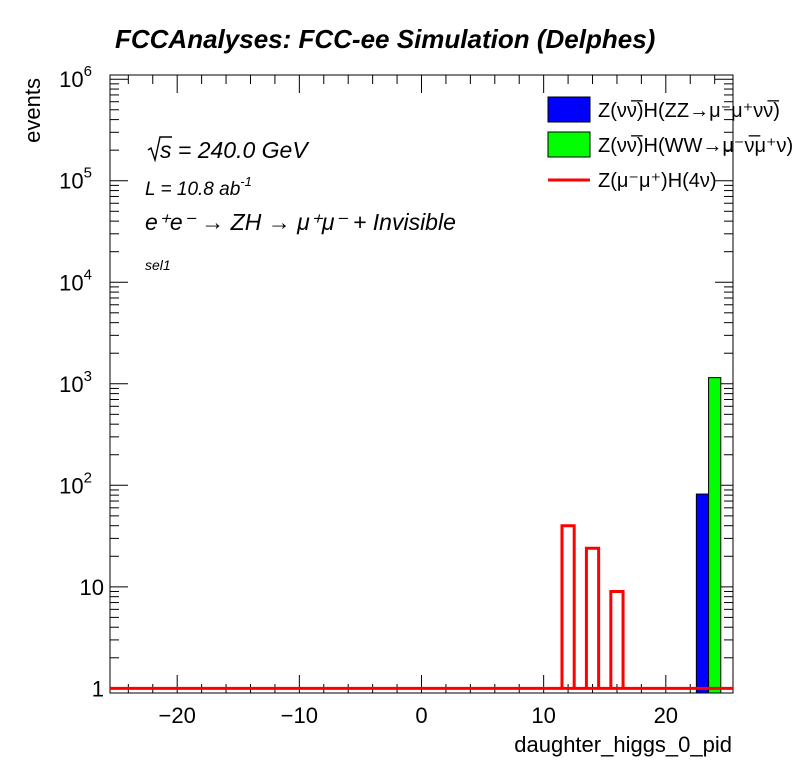  What do you see at coordinates (158, 265) in the screenshot?
I see `selection-label: sel1` at bounding box center [158, 265].